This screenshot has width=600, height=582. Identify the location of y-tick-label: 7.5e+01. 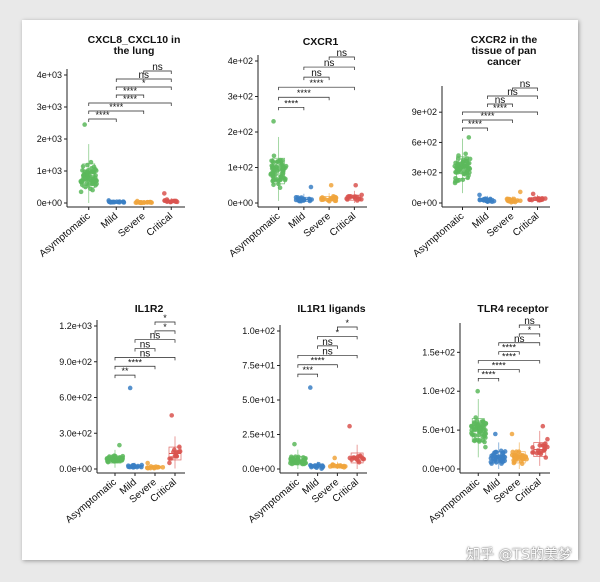
(258, 366).